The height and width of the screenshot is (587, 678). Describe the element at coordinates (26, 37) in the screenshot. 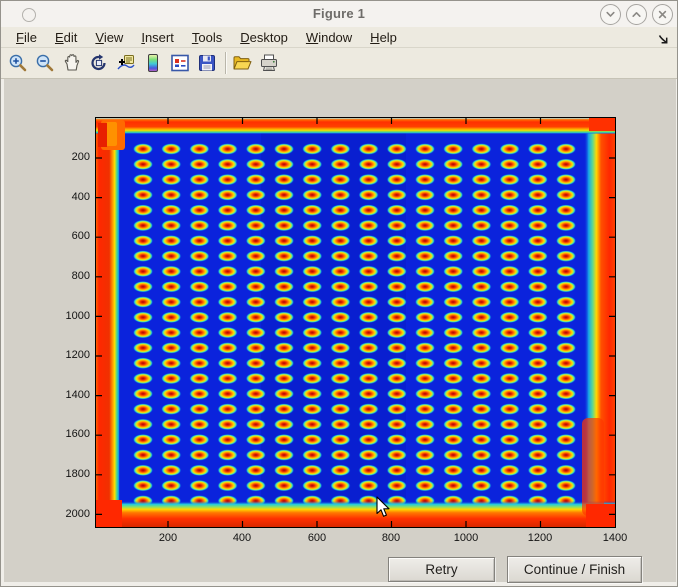

I see `menu-file: File` at that location.